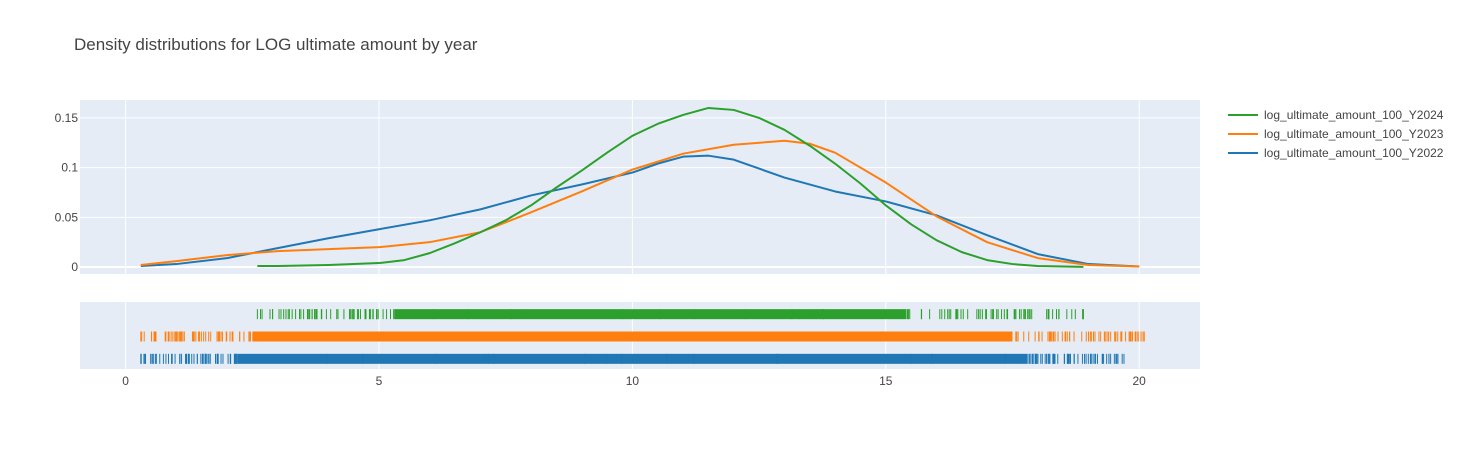 The image size is (1465, 450). I want to click on x-tick-label: 20, so click(1140, 381).